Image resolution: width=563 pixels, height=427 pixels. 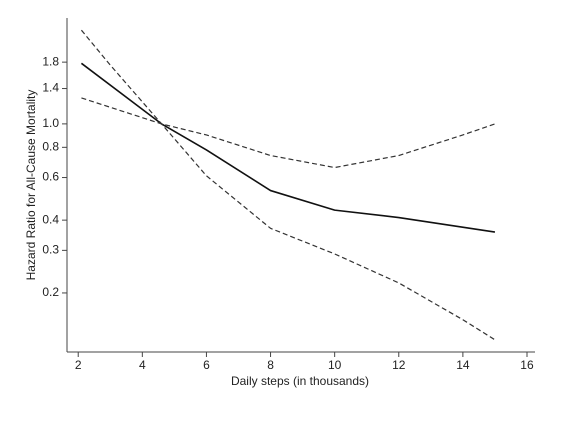 What do you see at coordinates (50, 123) in the screenshot?
I see `y-tick-label: 1.0` at bounding box center [50, 123].